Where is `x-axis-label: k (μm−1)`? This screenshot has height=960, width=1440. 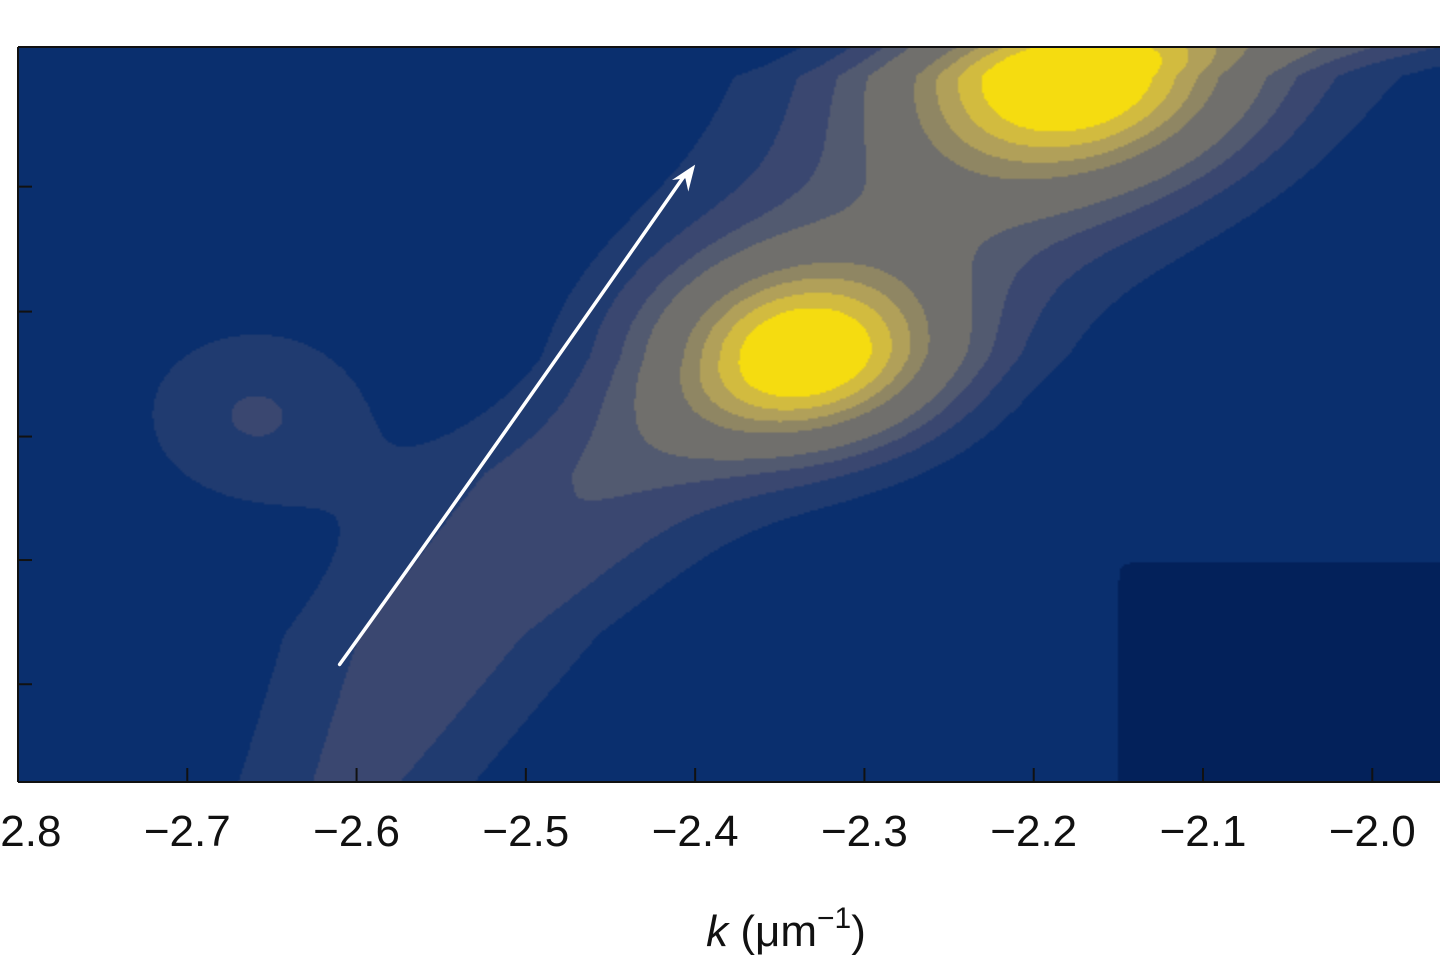
x-axis-label: k (μm−1) is located at coordinates (786, 929).